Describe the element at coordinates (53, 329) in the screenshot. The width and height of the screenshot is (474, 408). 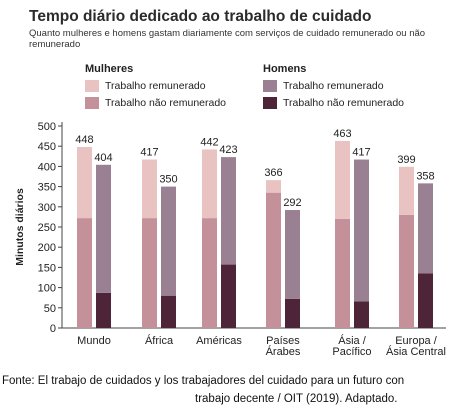
I see `y-tick-label: 0` at that location.